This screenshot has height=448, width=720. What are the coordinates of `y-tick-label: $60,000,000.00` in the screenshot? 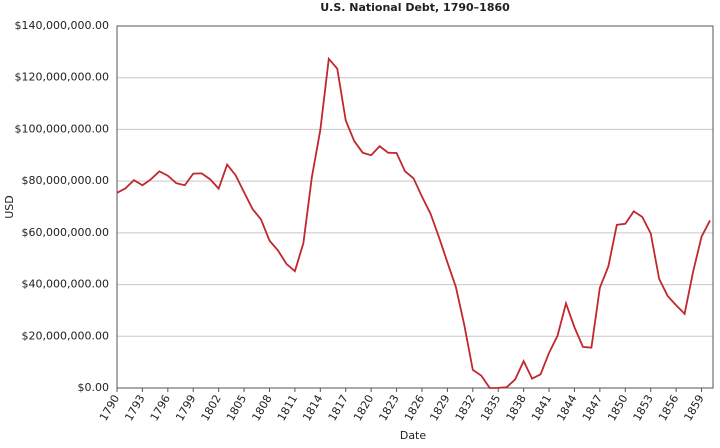 It's located at (65, 232).